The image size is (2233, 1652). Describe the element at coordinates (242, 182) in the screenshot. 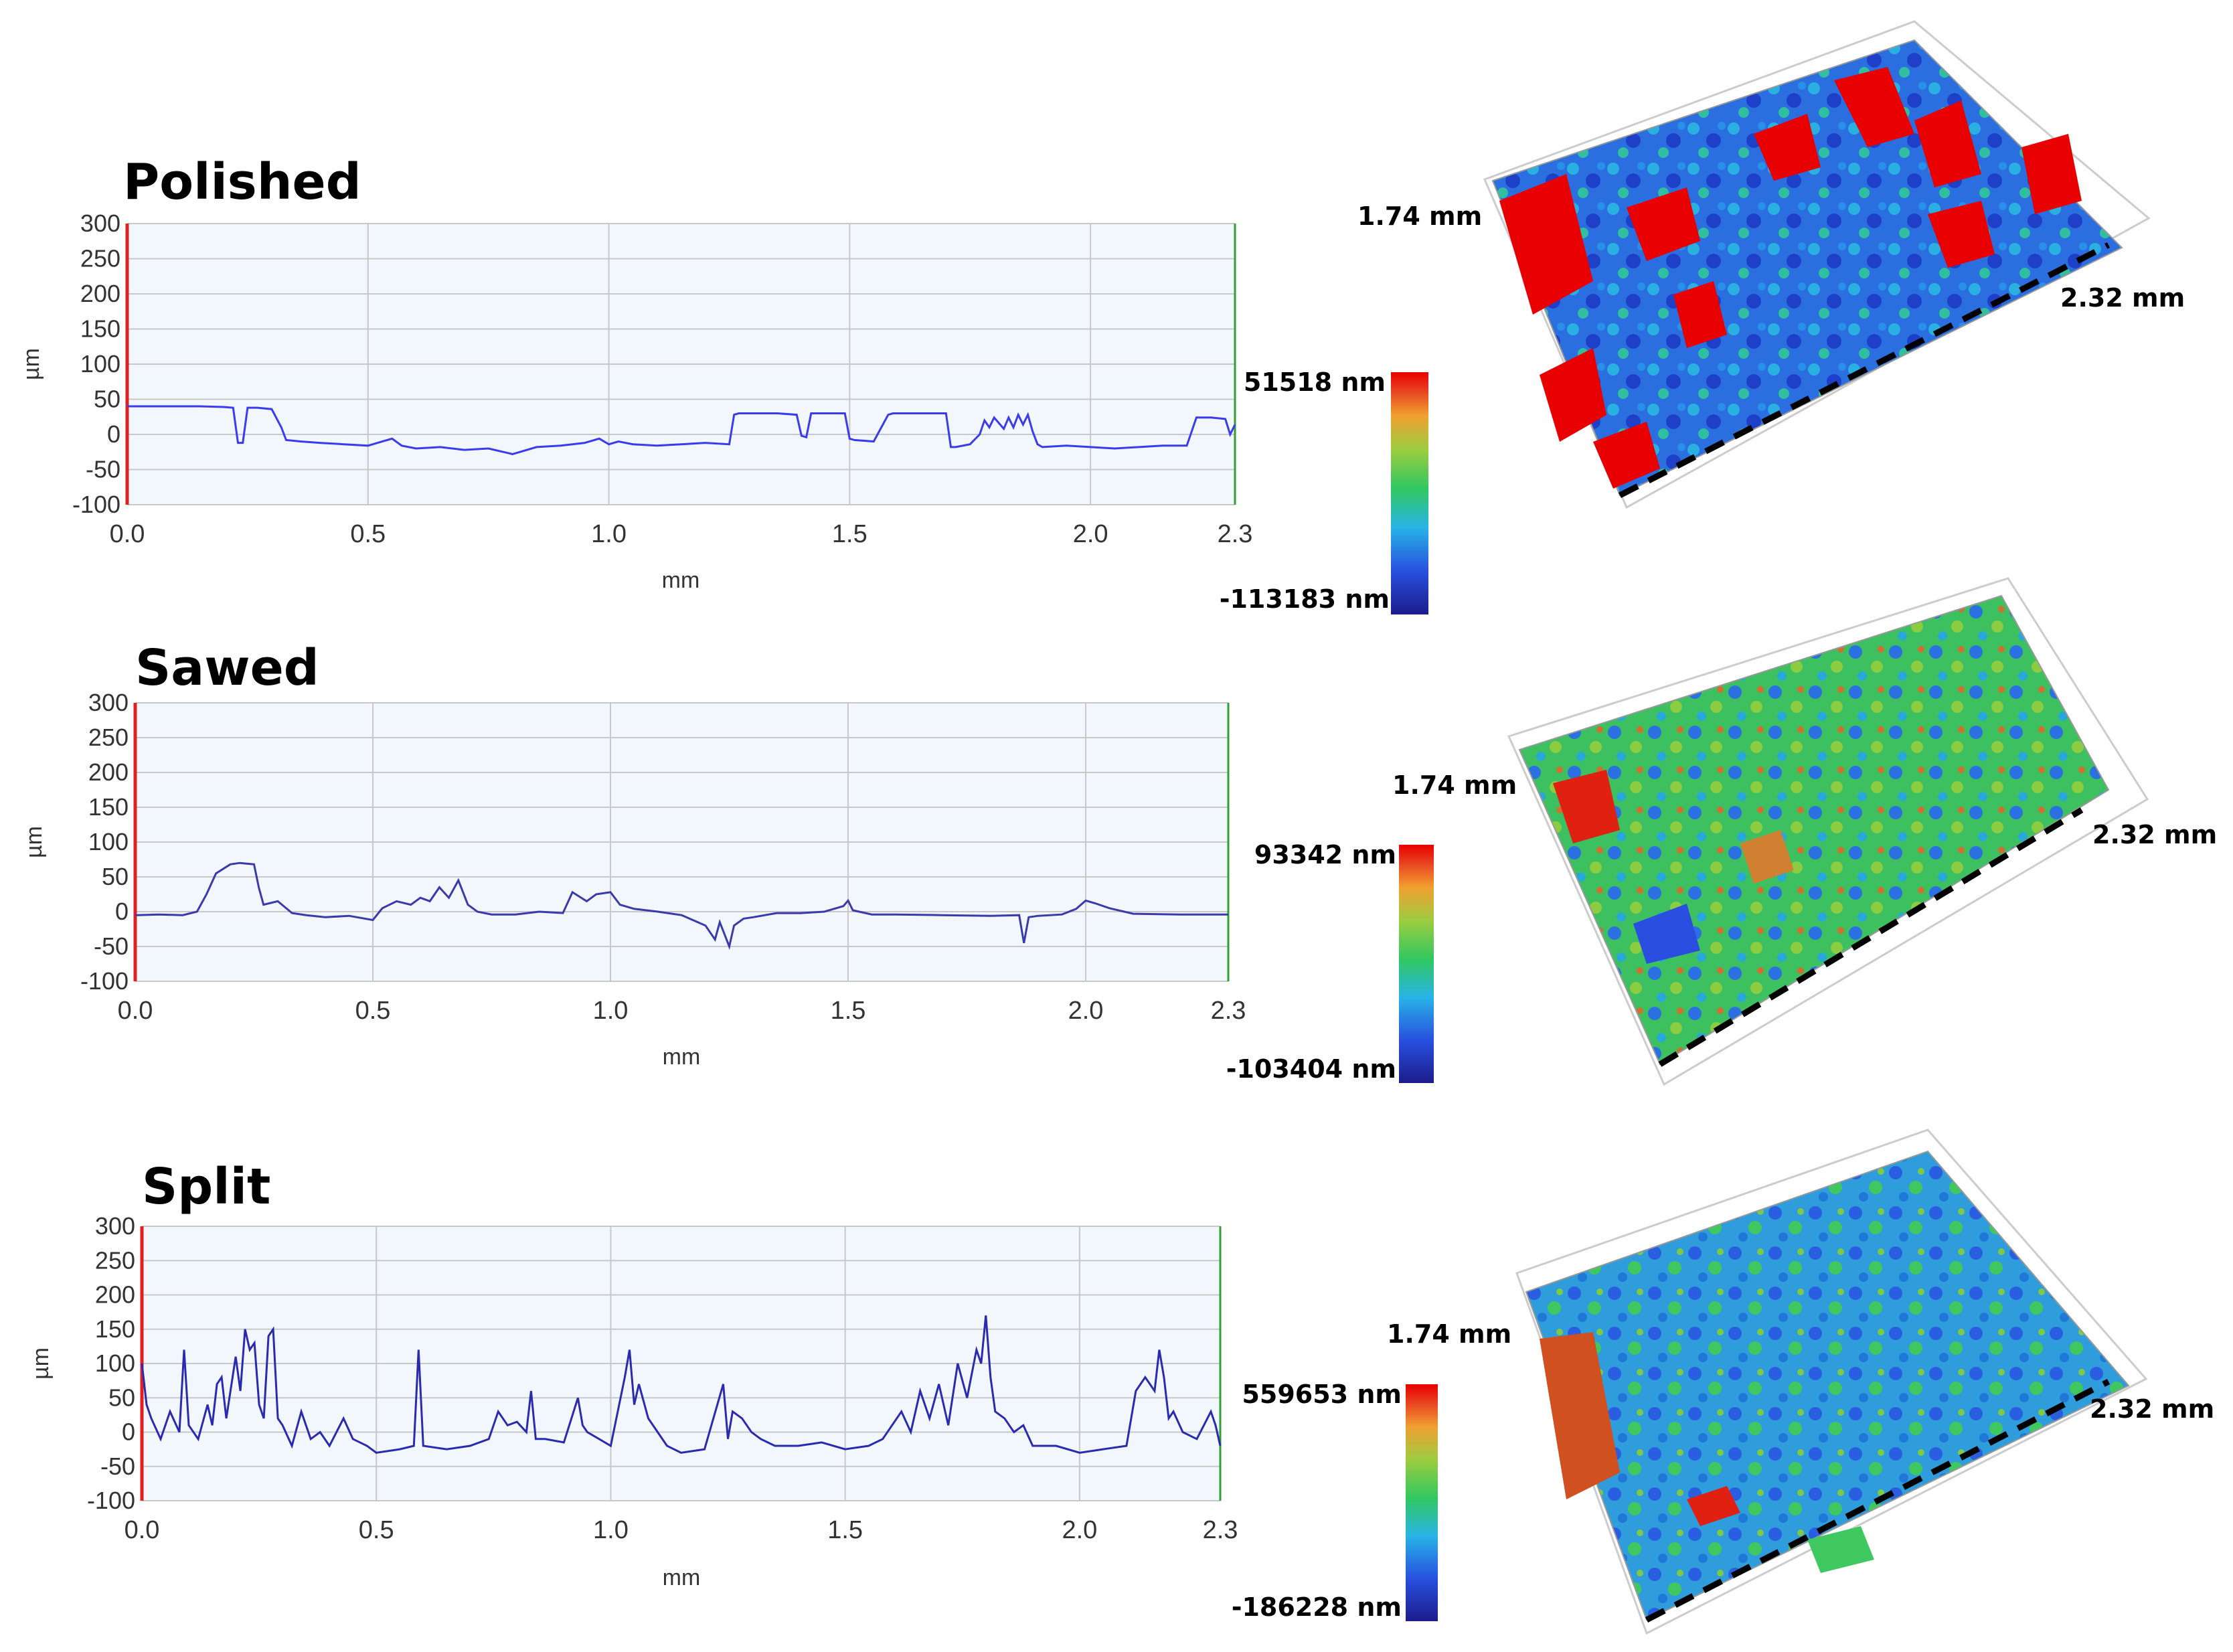

I see `panel-title: Polished` at that location.